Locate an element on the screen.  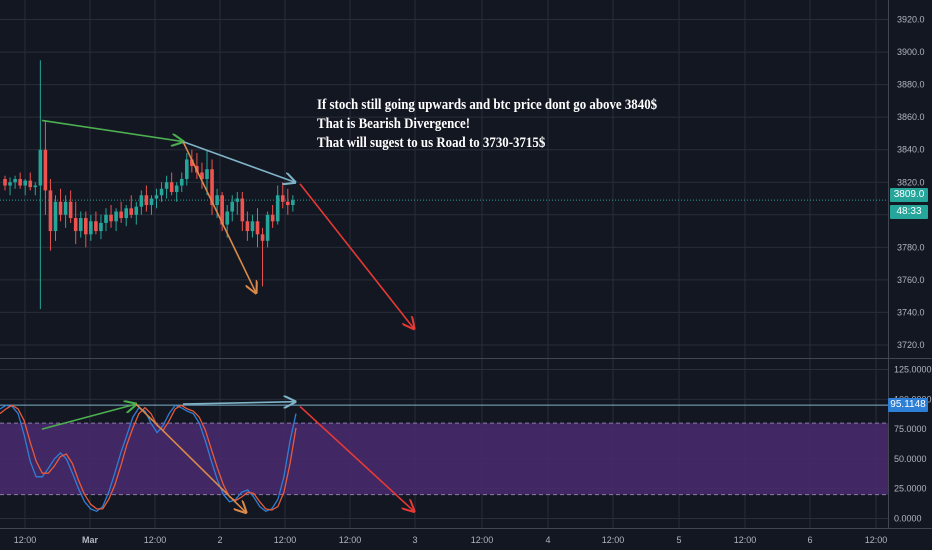
stoch-value-badge: 95.1148 is located at coordinates (908, 405).